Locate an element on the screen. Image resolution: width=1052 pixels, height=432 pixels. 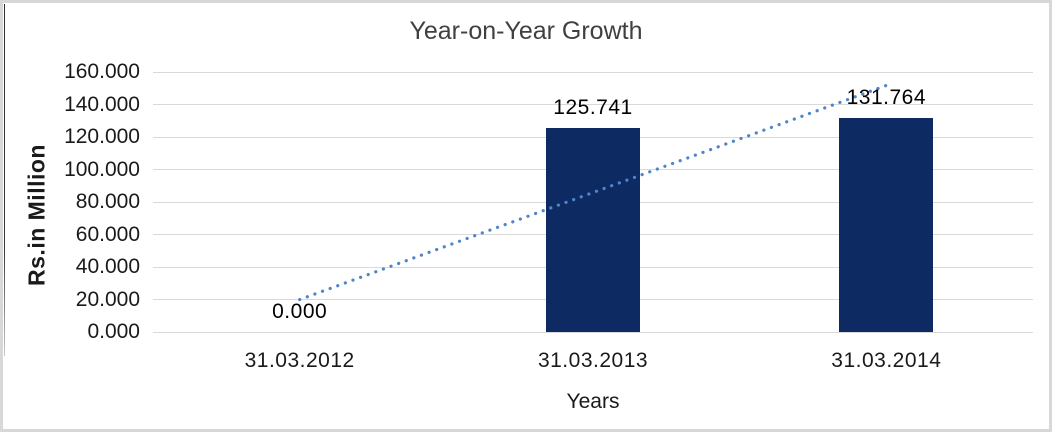
frame-left-edge-line is located at coordinates (4, 180).